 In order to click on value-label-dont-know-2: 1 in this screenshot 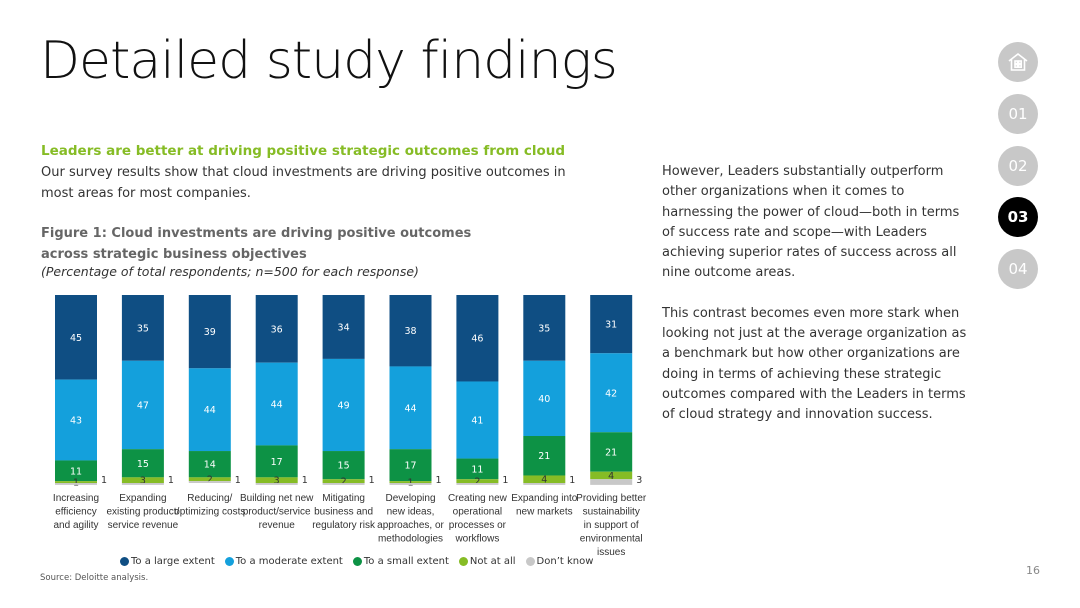, I will do `click(171, 480)`.